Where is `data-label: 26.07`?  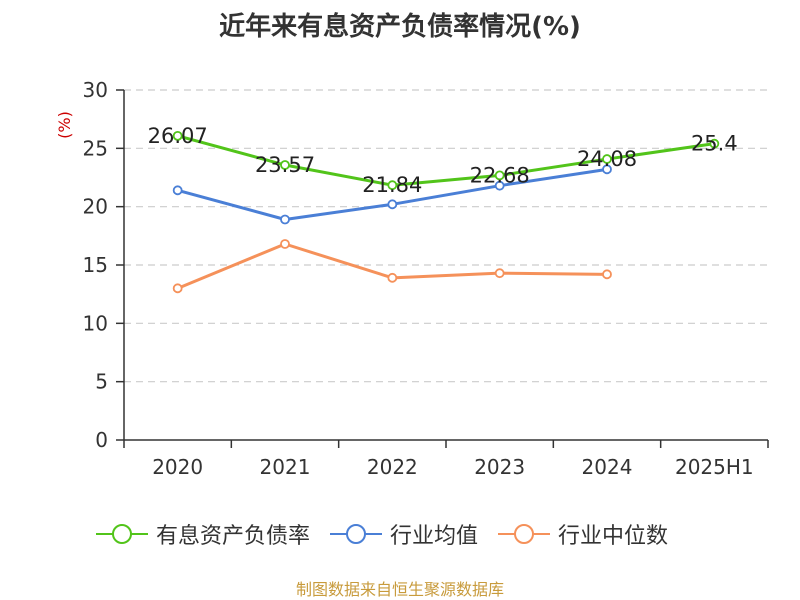
data-label: 26.07 is located at coordinates (178, 136).